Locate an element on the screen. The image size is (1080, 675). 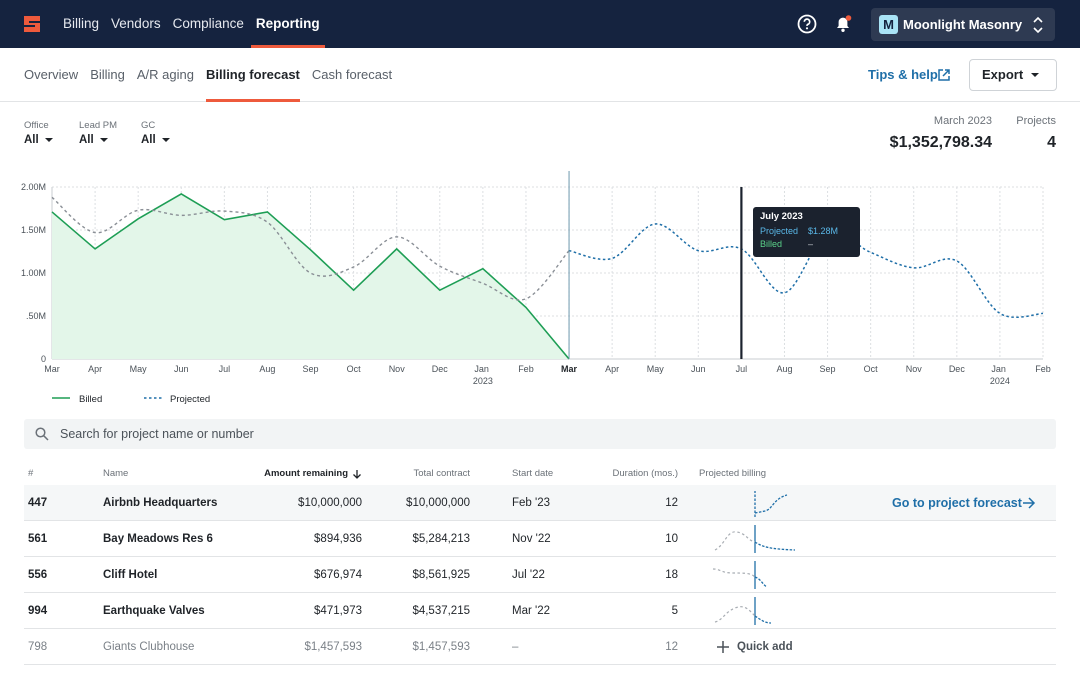
summary-label: March 2023 is located at coordinates (962, 121).